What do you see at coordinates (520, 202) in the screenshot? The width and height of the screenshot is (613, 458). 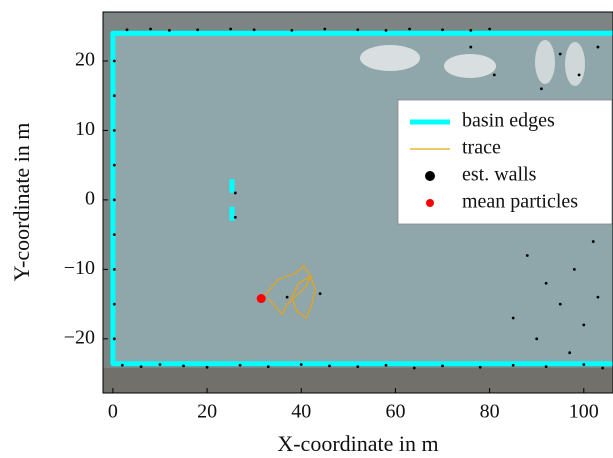 I see `legend-label: mean particles` at bounding box center [520, 202].